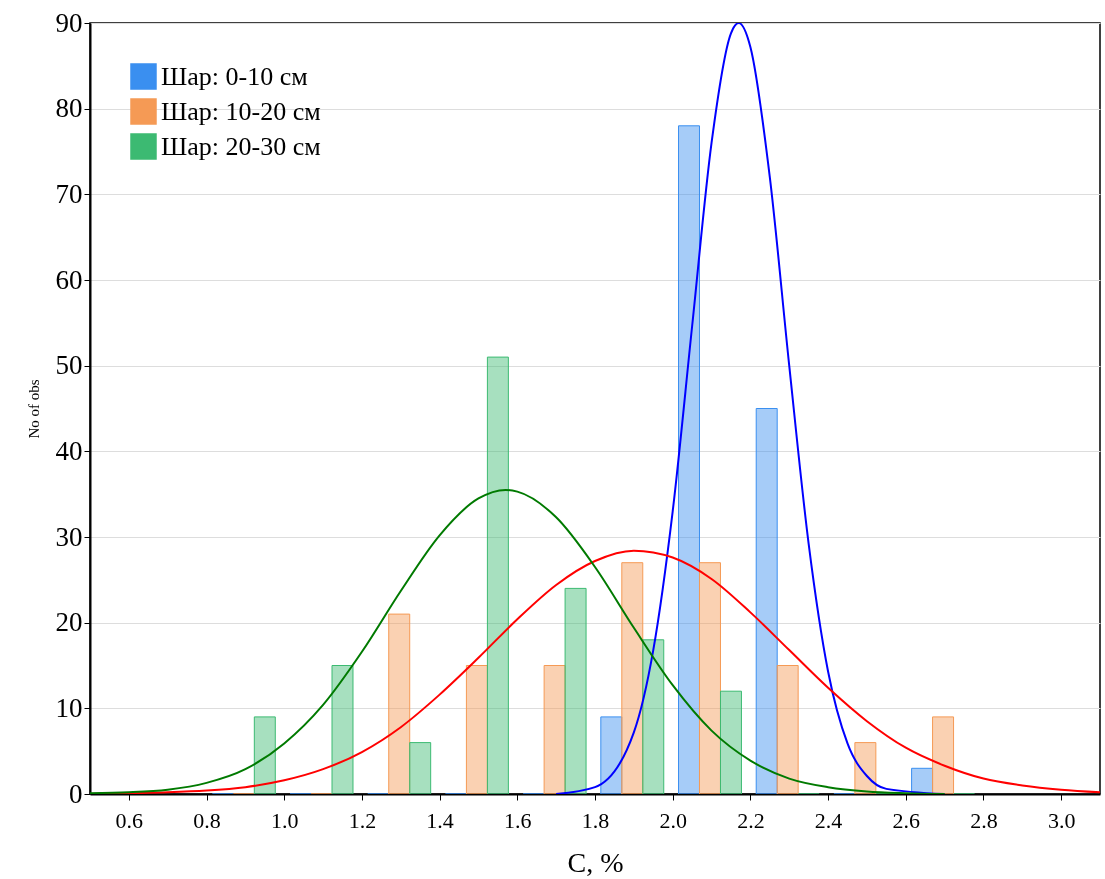  What do you see at coordinates (234, 76) in the screenshot?
I see `legend-label: Шар: 0-10 см` at bounding box center [234, 76].